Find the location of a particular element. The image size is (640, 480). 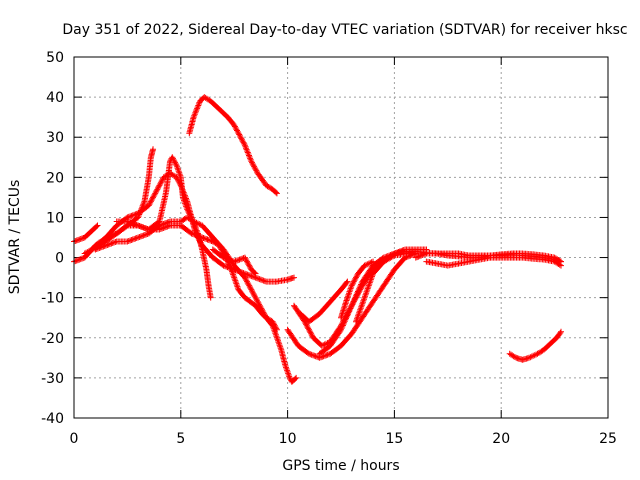

y-tick-label: -40 is located at coordinates (52, 419).